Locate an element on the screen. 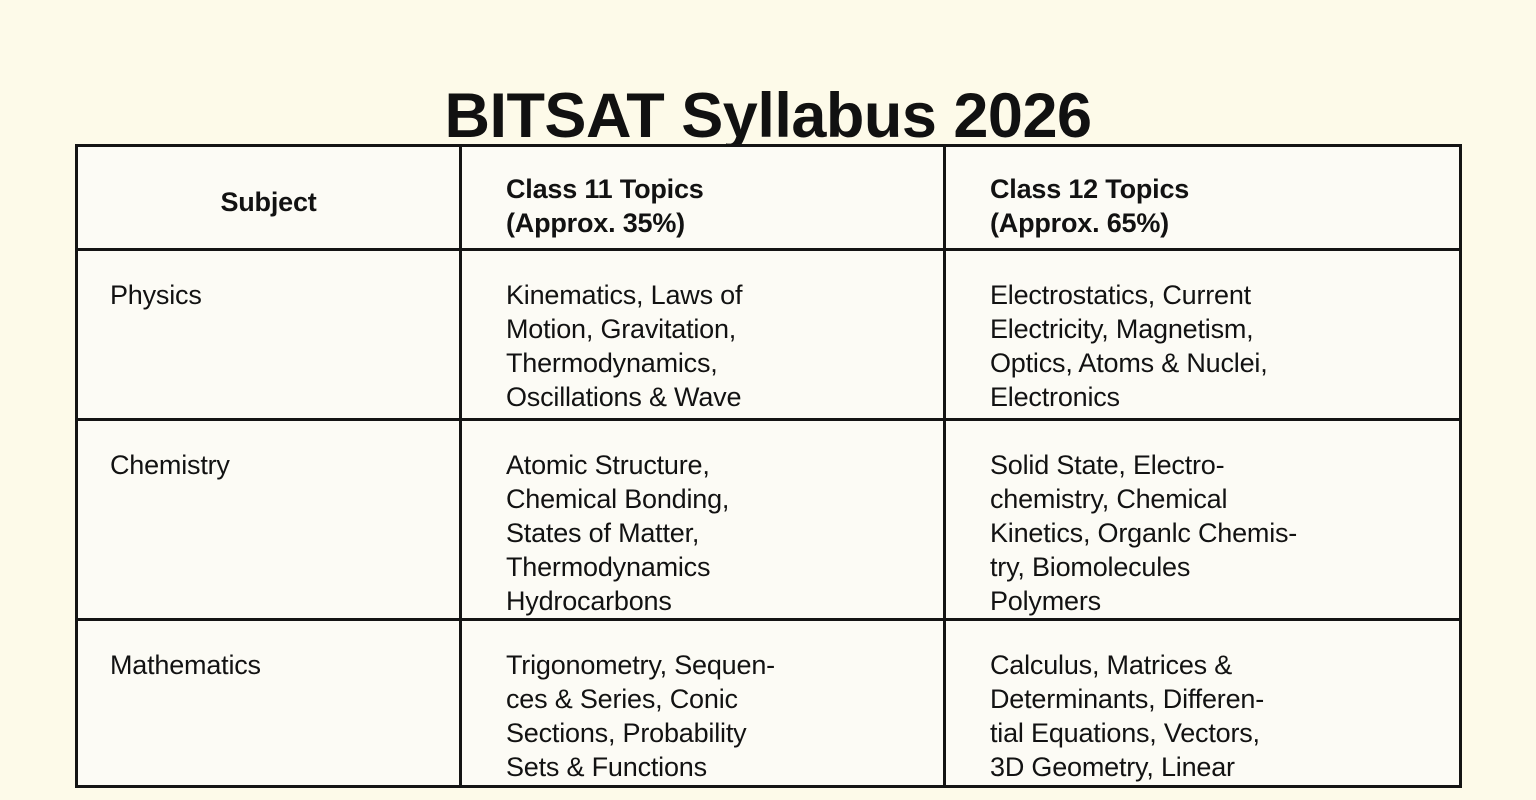 The width and height of the screenshot is (1536, 800). topic-line: Electricity, Magnetism, is located at coordinates (1122, 329).